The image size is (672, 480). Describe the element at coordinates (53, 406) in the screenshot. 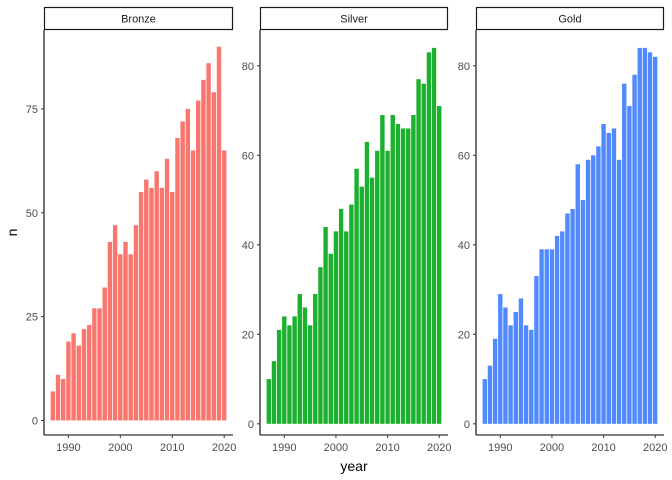

I see `bar-bronze-1987` at that location.